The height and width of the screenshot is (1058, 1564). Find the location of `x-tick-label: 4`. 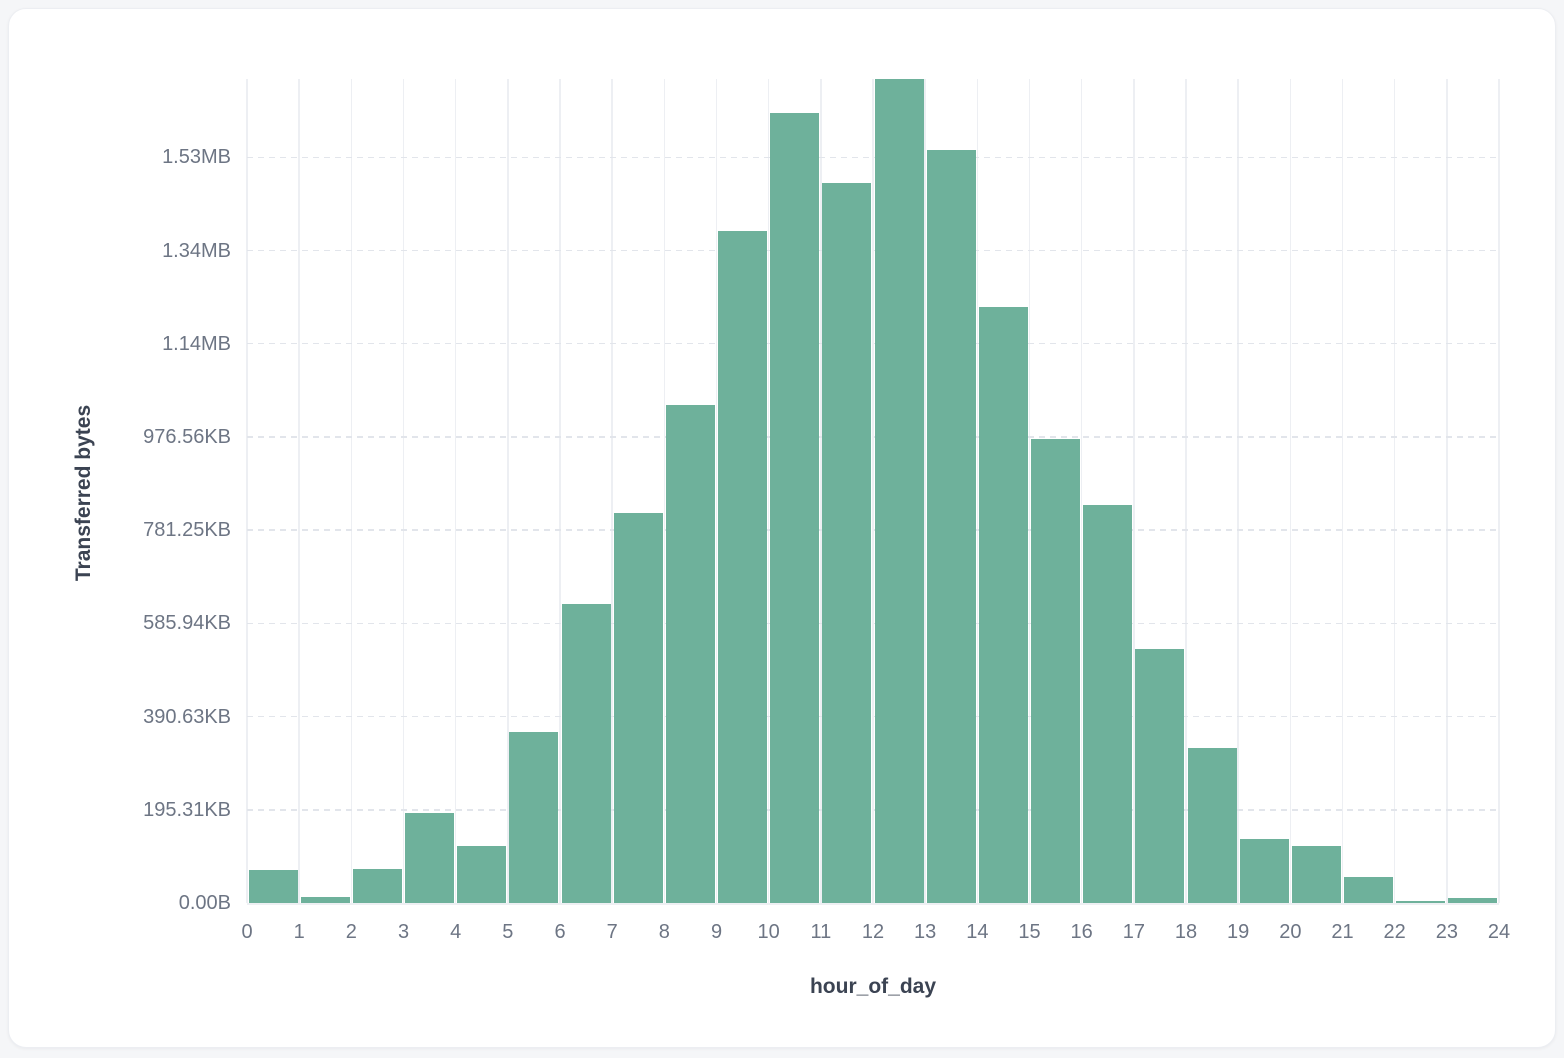

x-tick-label: 4 is located at coordinates (456, 932).